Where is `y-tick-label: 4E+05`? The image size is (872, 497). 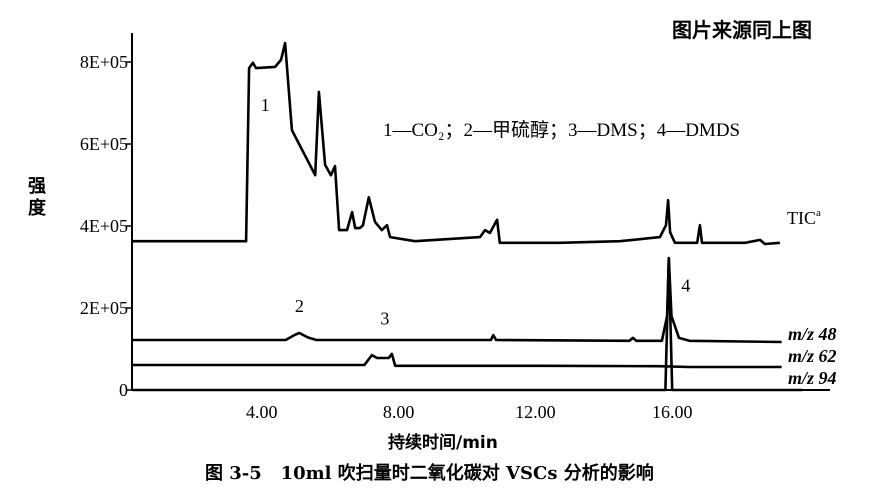 y-tick-label: 4E+05 is located at coordinates (104, 226).